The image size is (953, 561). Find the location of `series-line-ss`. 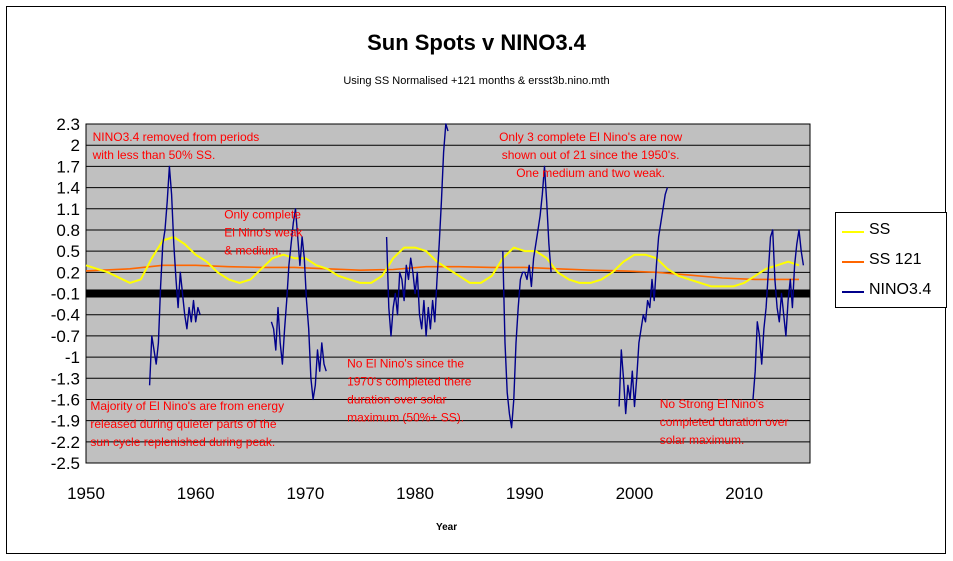

series-line-ss is located at coordinates (442, 262).